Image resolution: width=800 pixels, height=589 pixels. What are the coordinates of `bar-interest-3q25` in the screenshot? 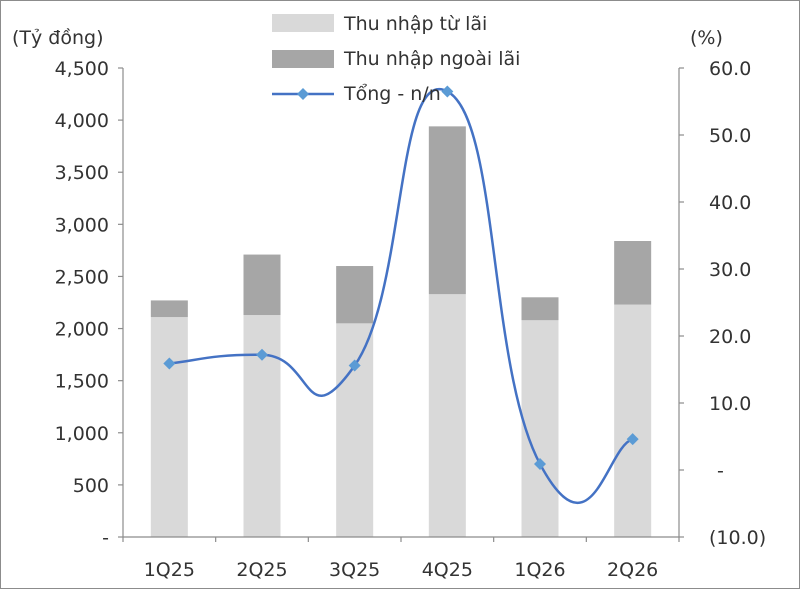 It's located at (355, 430).